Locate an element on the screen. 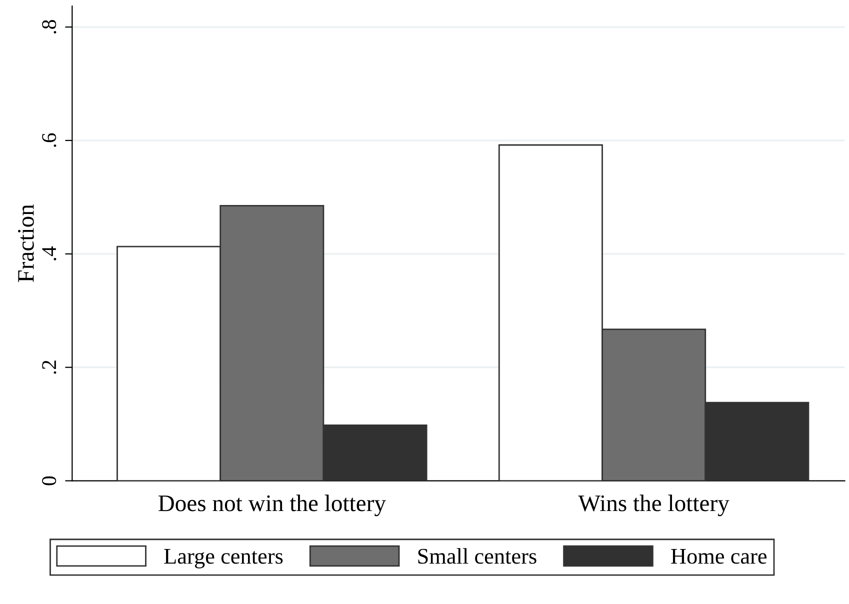 The height and width of the screenshot is (604, 849). y-tick-label: .2 is located at coordinates (49, 367).